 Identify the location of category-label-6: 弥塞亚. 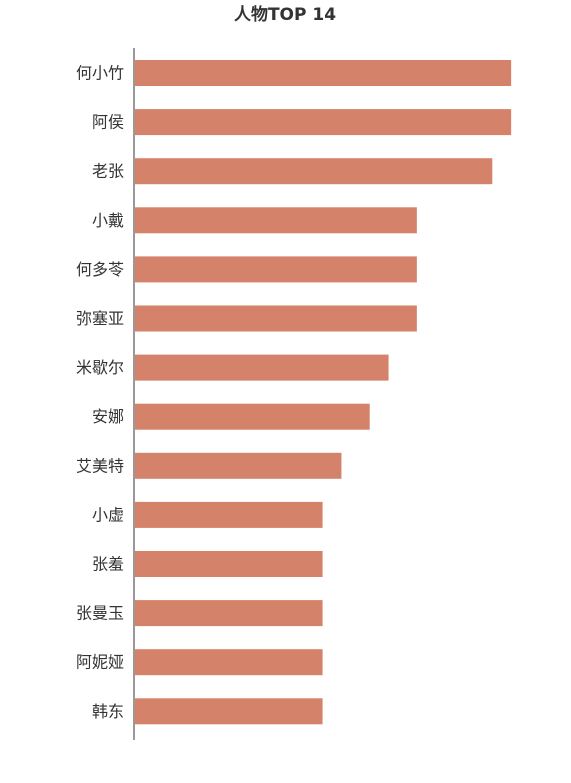
(100, 318).